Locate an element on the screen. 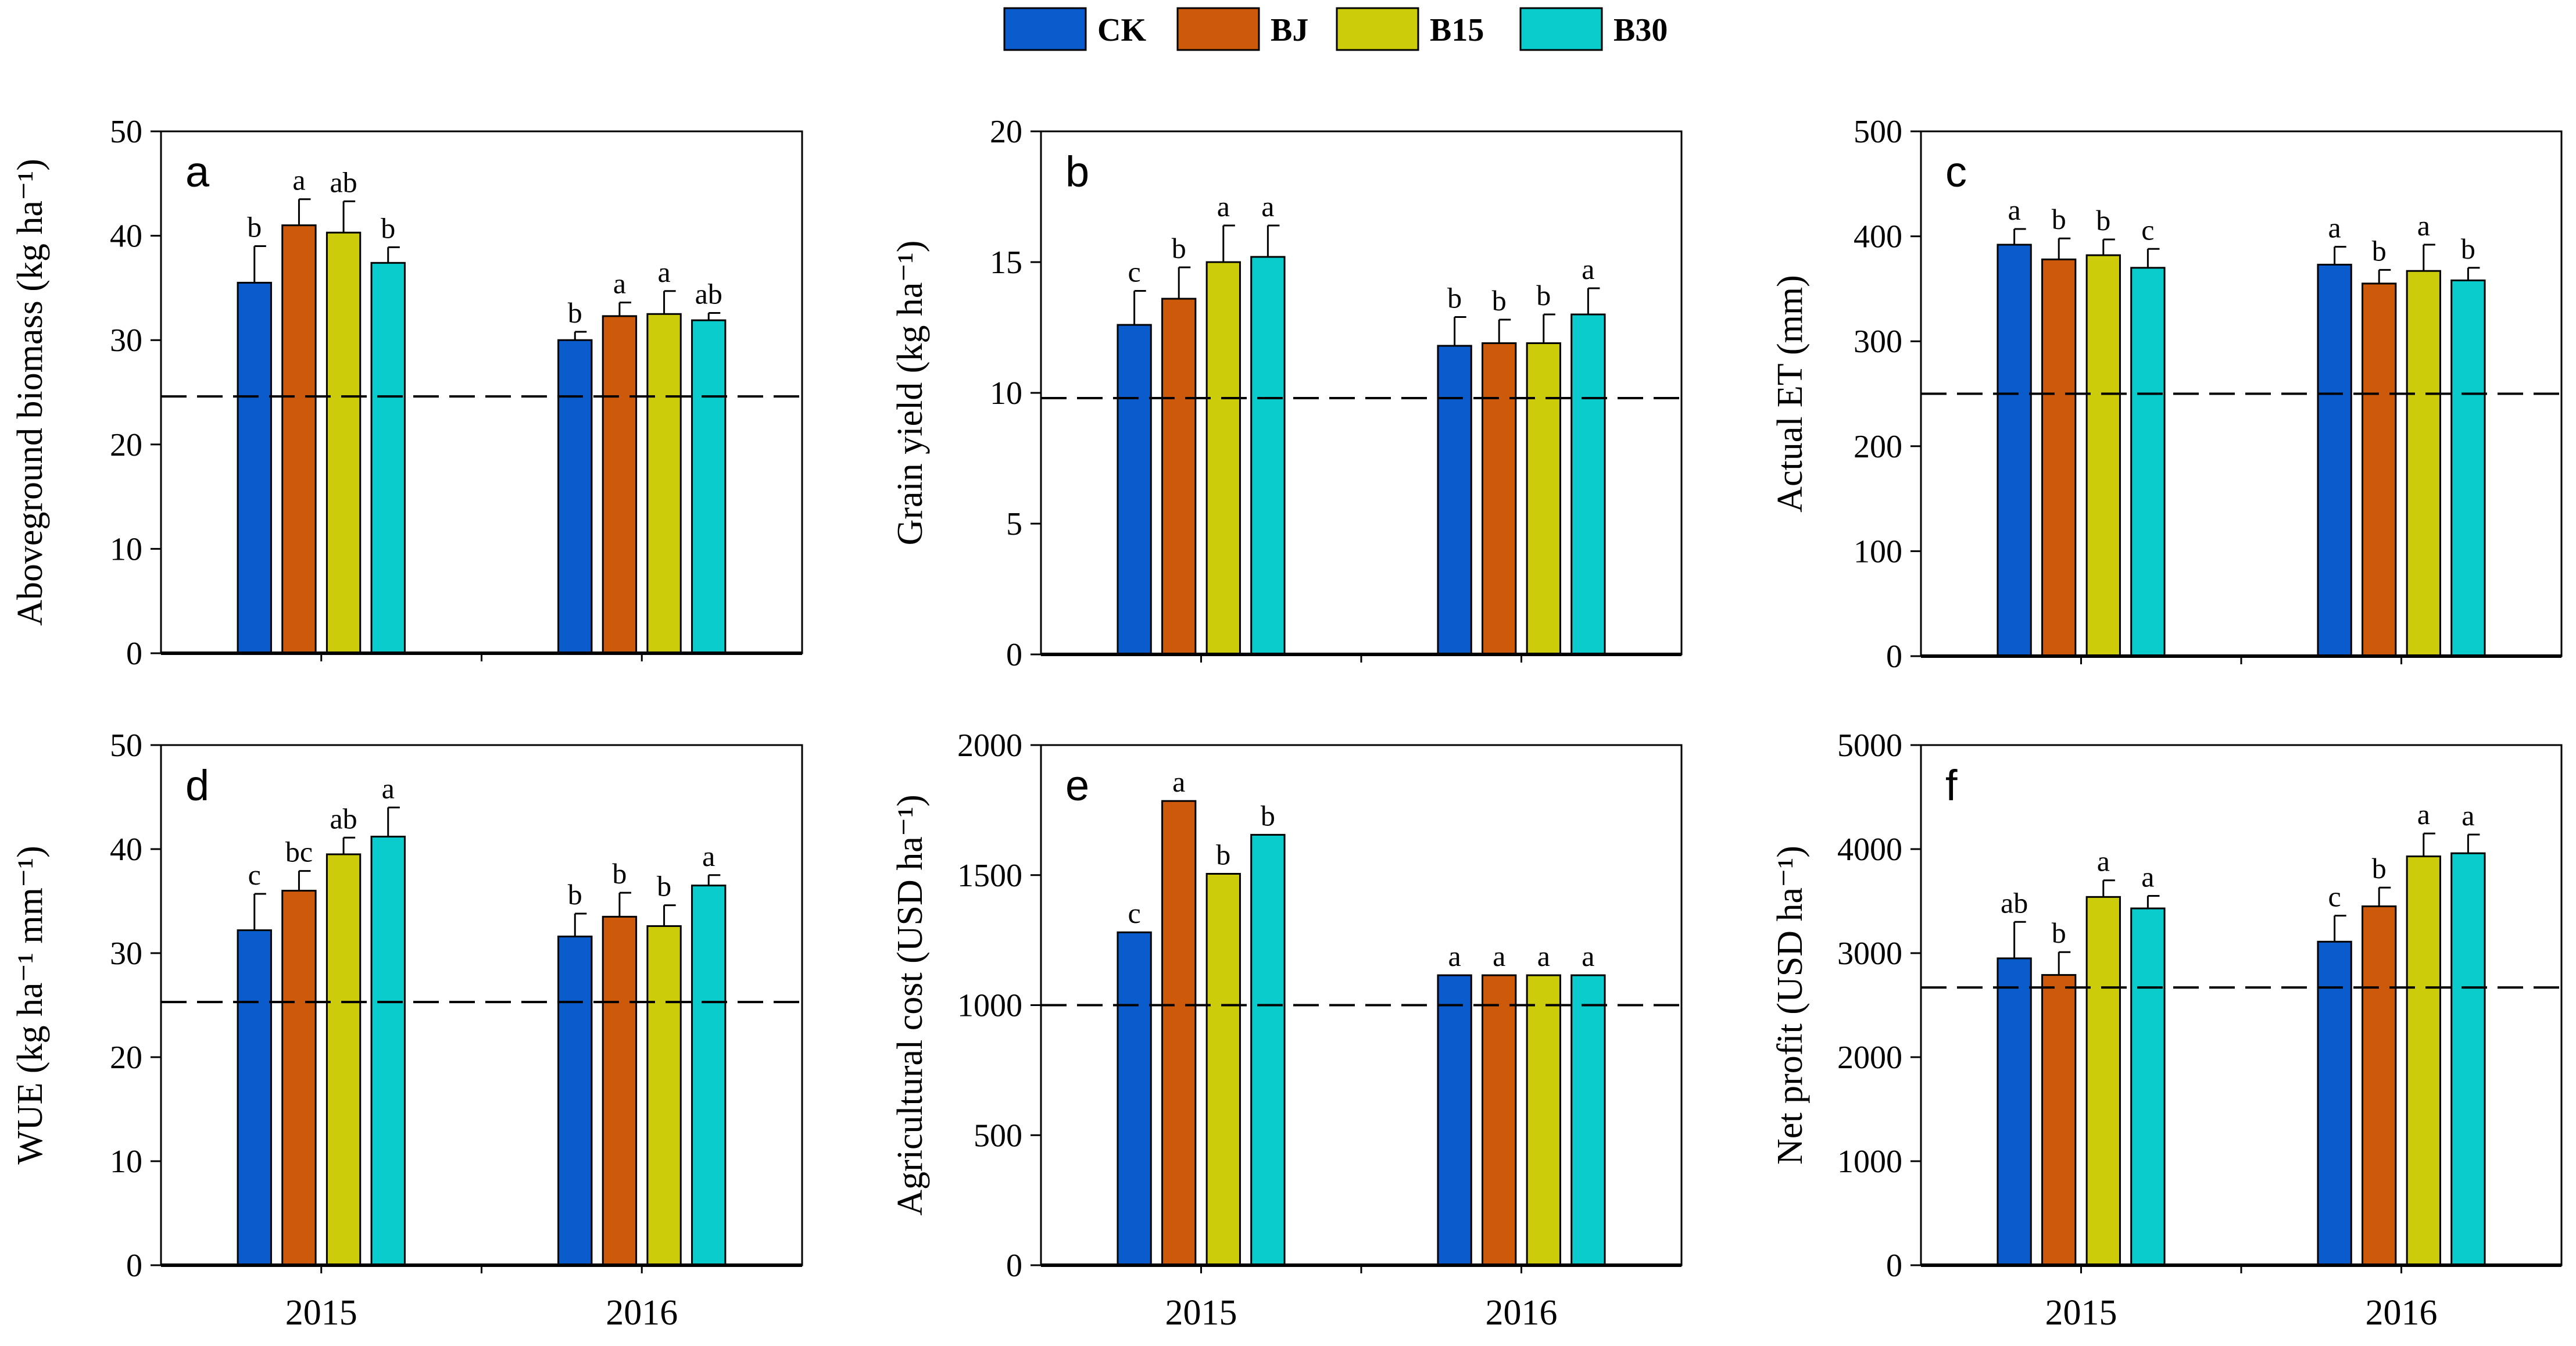  legend-label-b15: B15 is located at coordinates (1457, 30).